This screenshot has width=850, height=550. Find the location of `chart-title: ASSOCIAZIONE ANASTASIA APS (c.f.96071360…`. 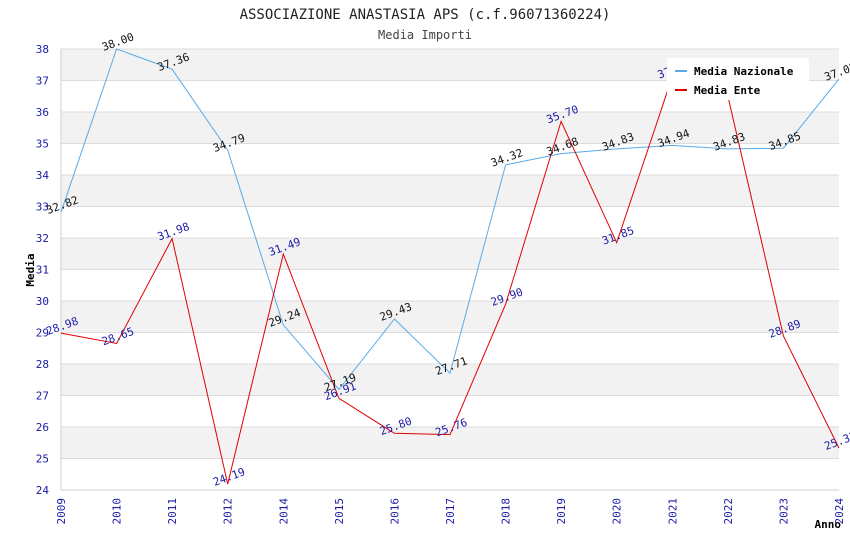

chart-title: ASSOCIAZIONE ANASTASIA APS (c.f.96071360… is located at coordinates (425, 15).